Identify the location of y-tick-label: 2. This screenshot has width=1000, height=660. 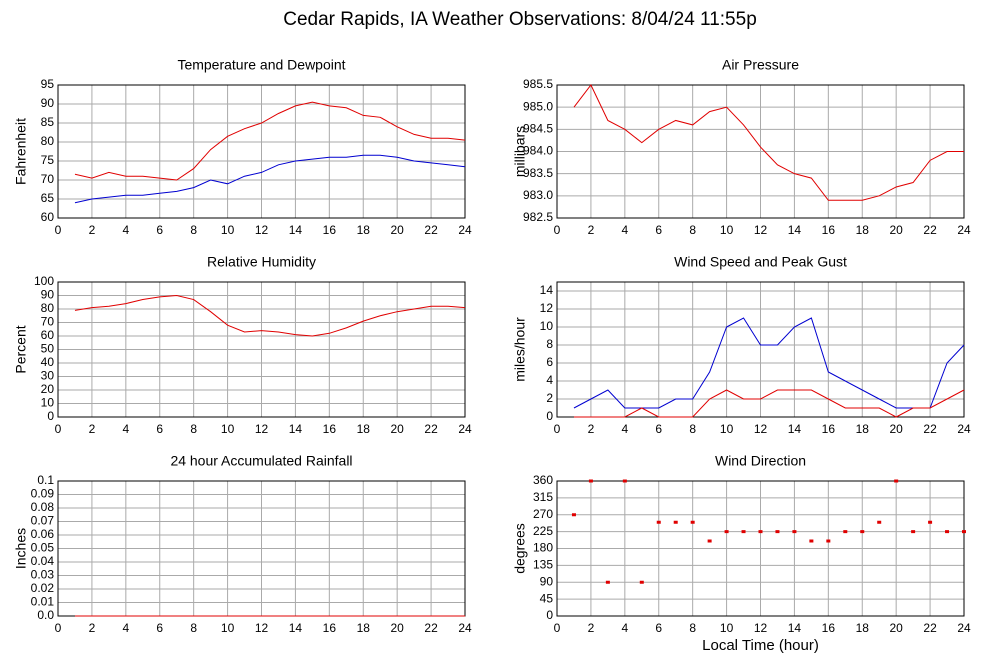
(549, 398).